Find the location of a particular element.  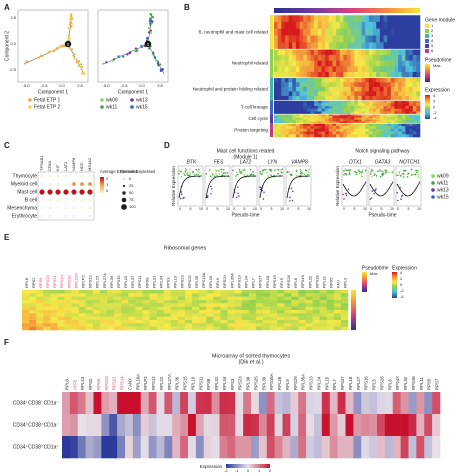

legend-label: wk15 is located at coordinates (142, 107).